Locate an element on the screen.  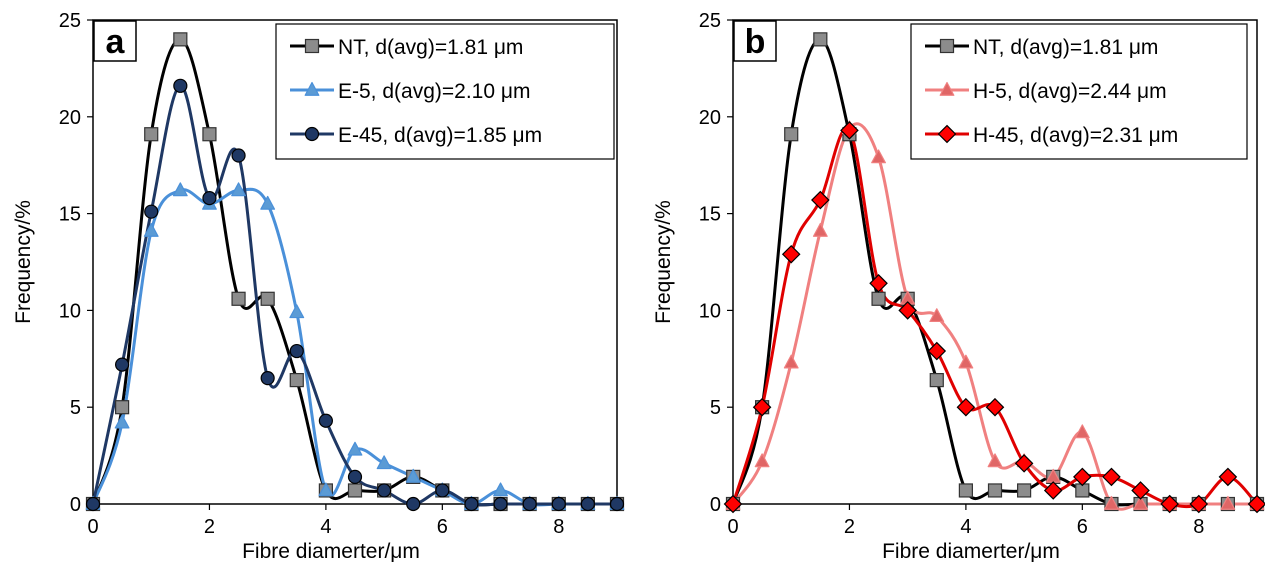
legend-label: NT, d(avg)=1.81 μm is located at coordinates (430, 47).